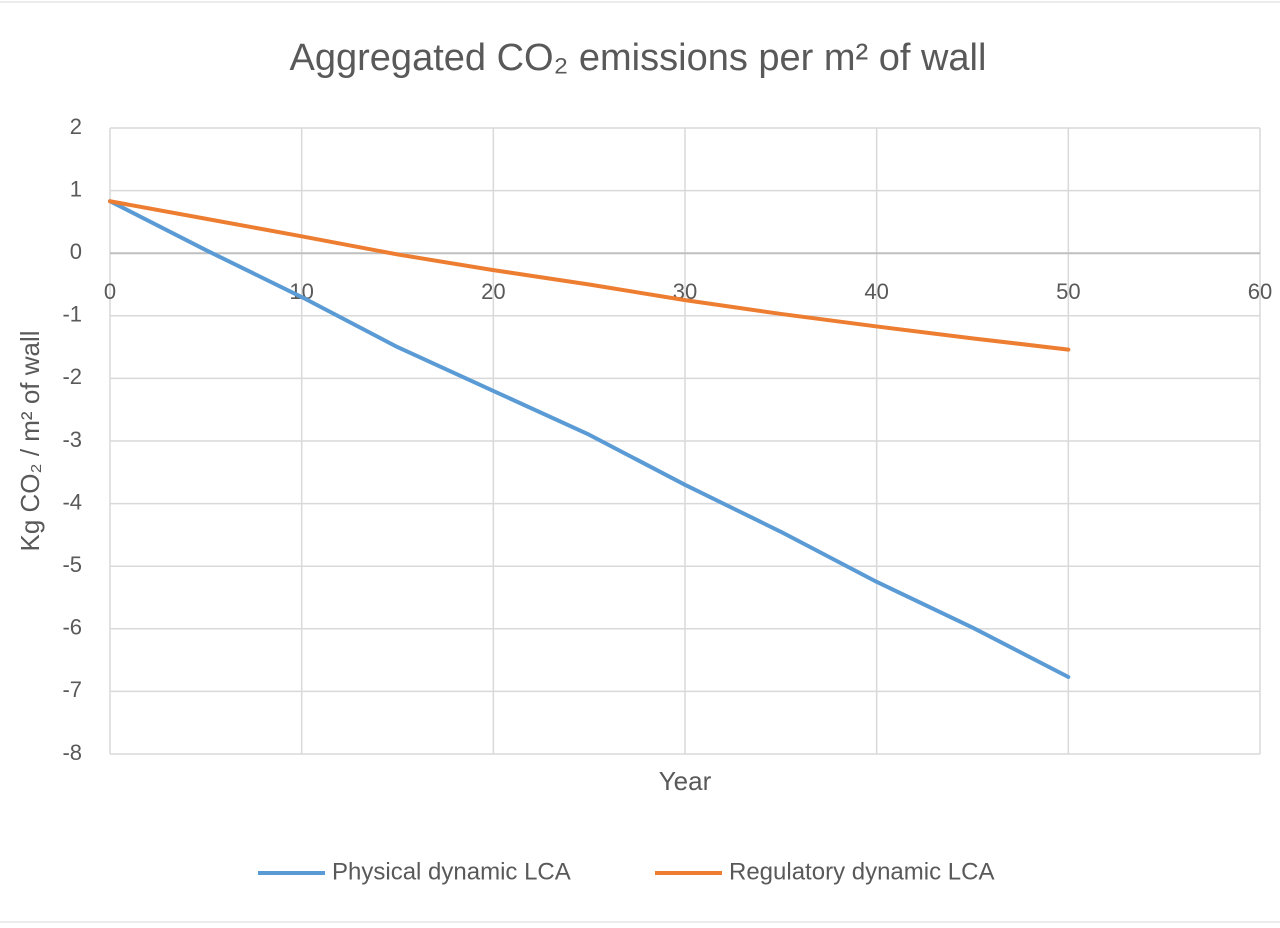 Image resolution: width=1280 pixels, height=928 pixels. Describe the element at coordinates (1260, 291) in the screenshot. I see `x-tick-label: 60` at that location.